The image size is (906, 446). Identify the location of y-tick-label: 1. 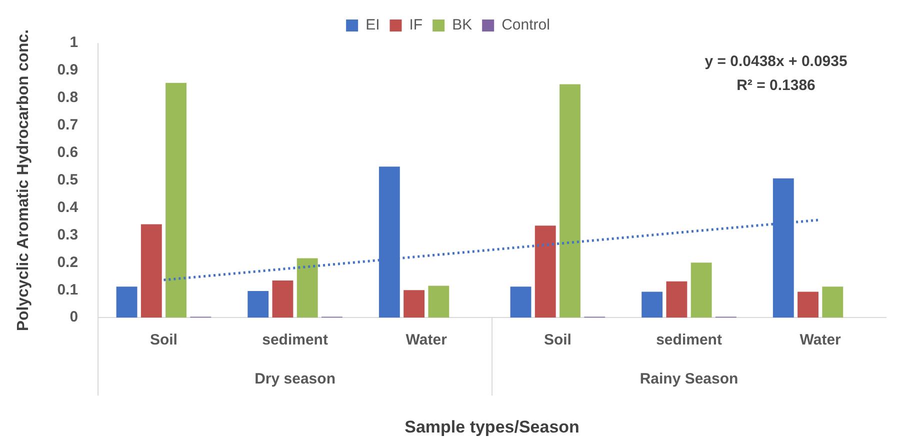
(74, 43).